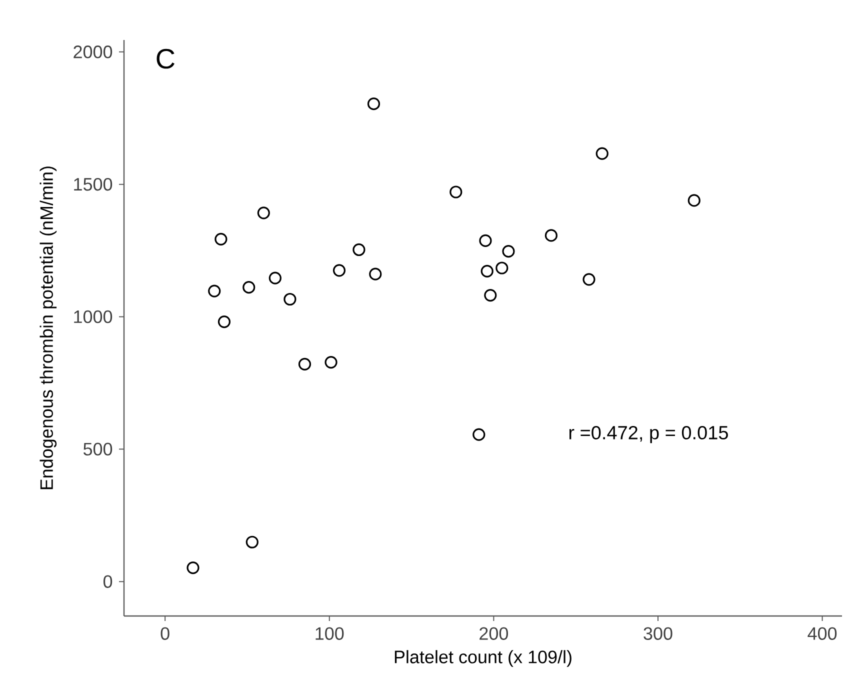  I want to click on x-tick-label: 200, so click(494, 633).